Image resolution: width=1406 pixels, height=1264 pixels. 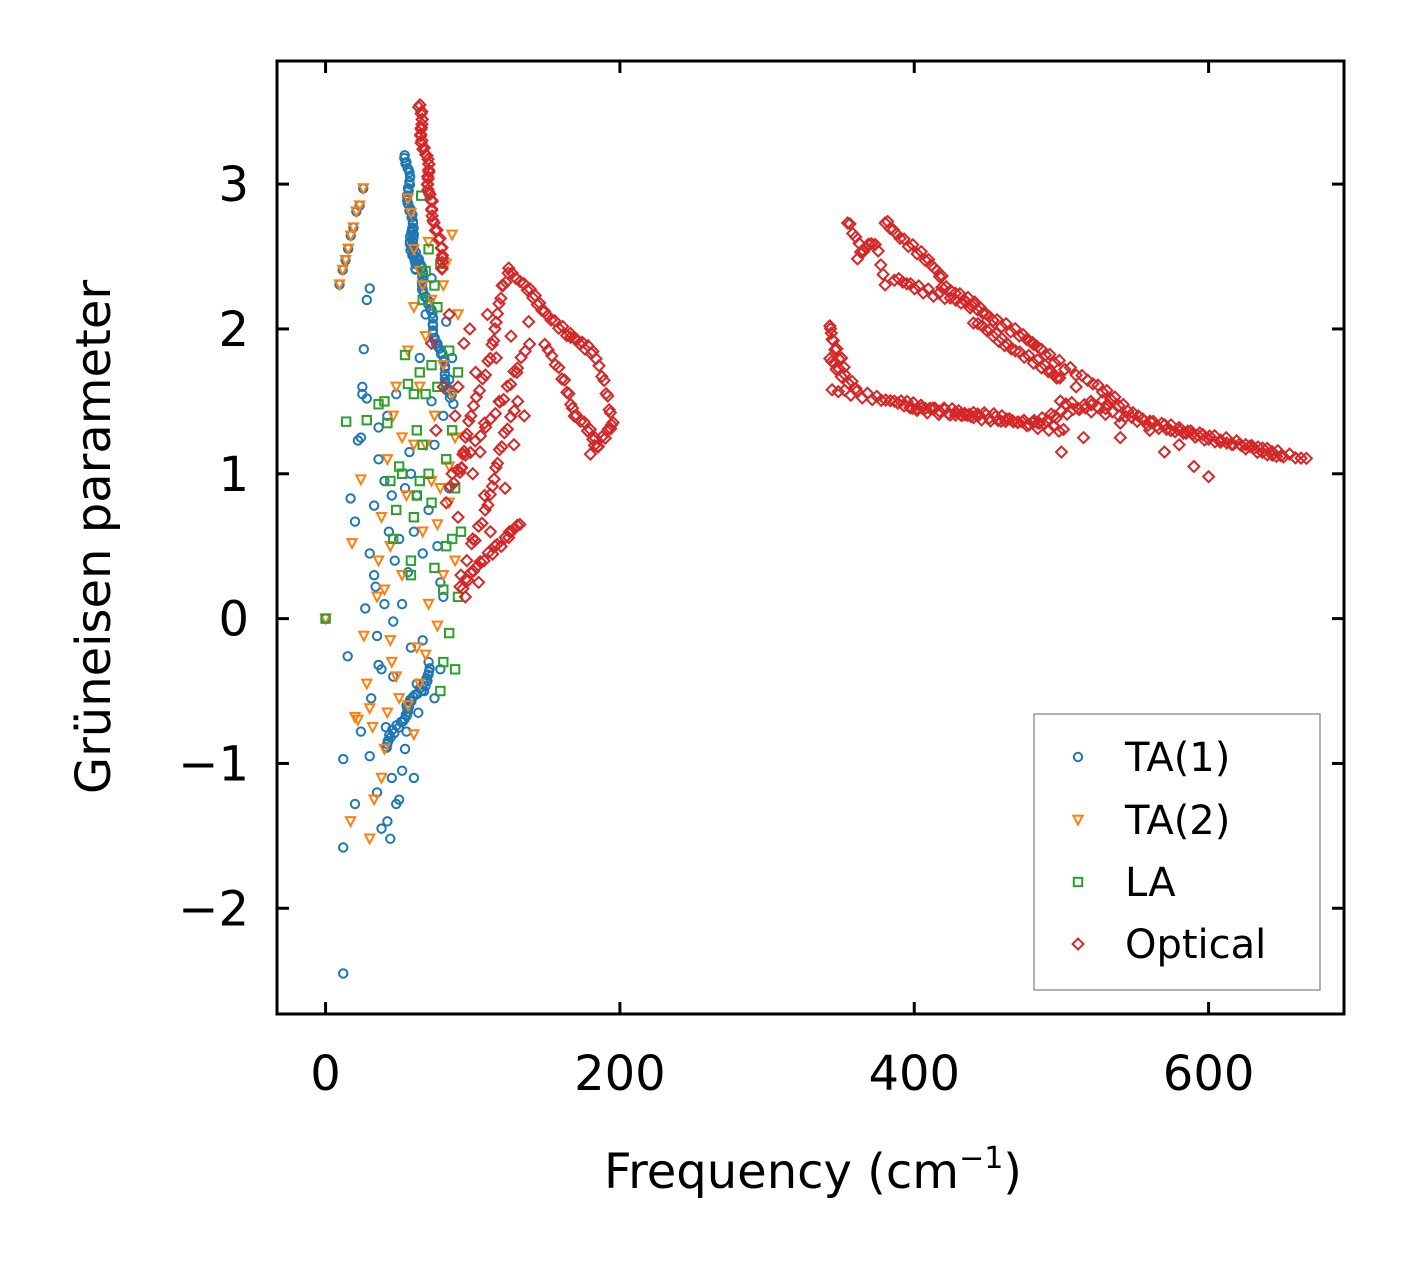 What do you see at coordinates (1177, 821) in the screenshot?
I see `legend-label: TA(2)` at bounding box center [1177, 821].